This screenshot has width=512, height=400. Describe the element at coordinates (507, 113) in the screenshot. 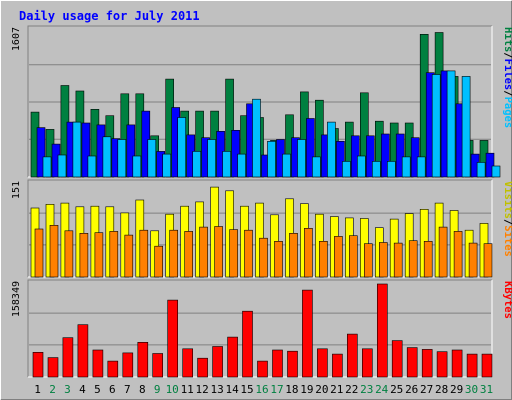

I see `legend-item: Pages` at that location.